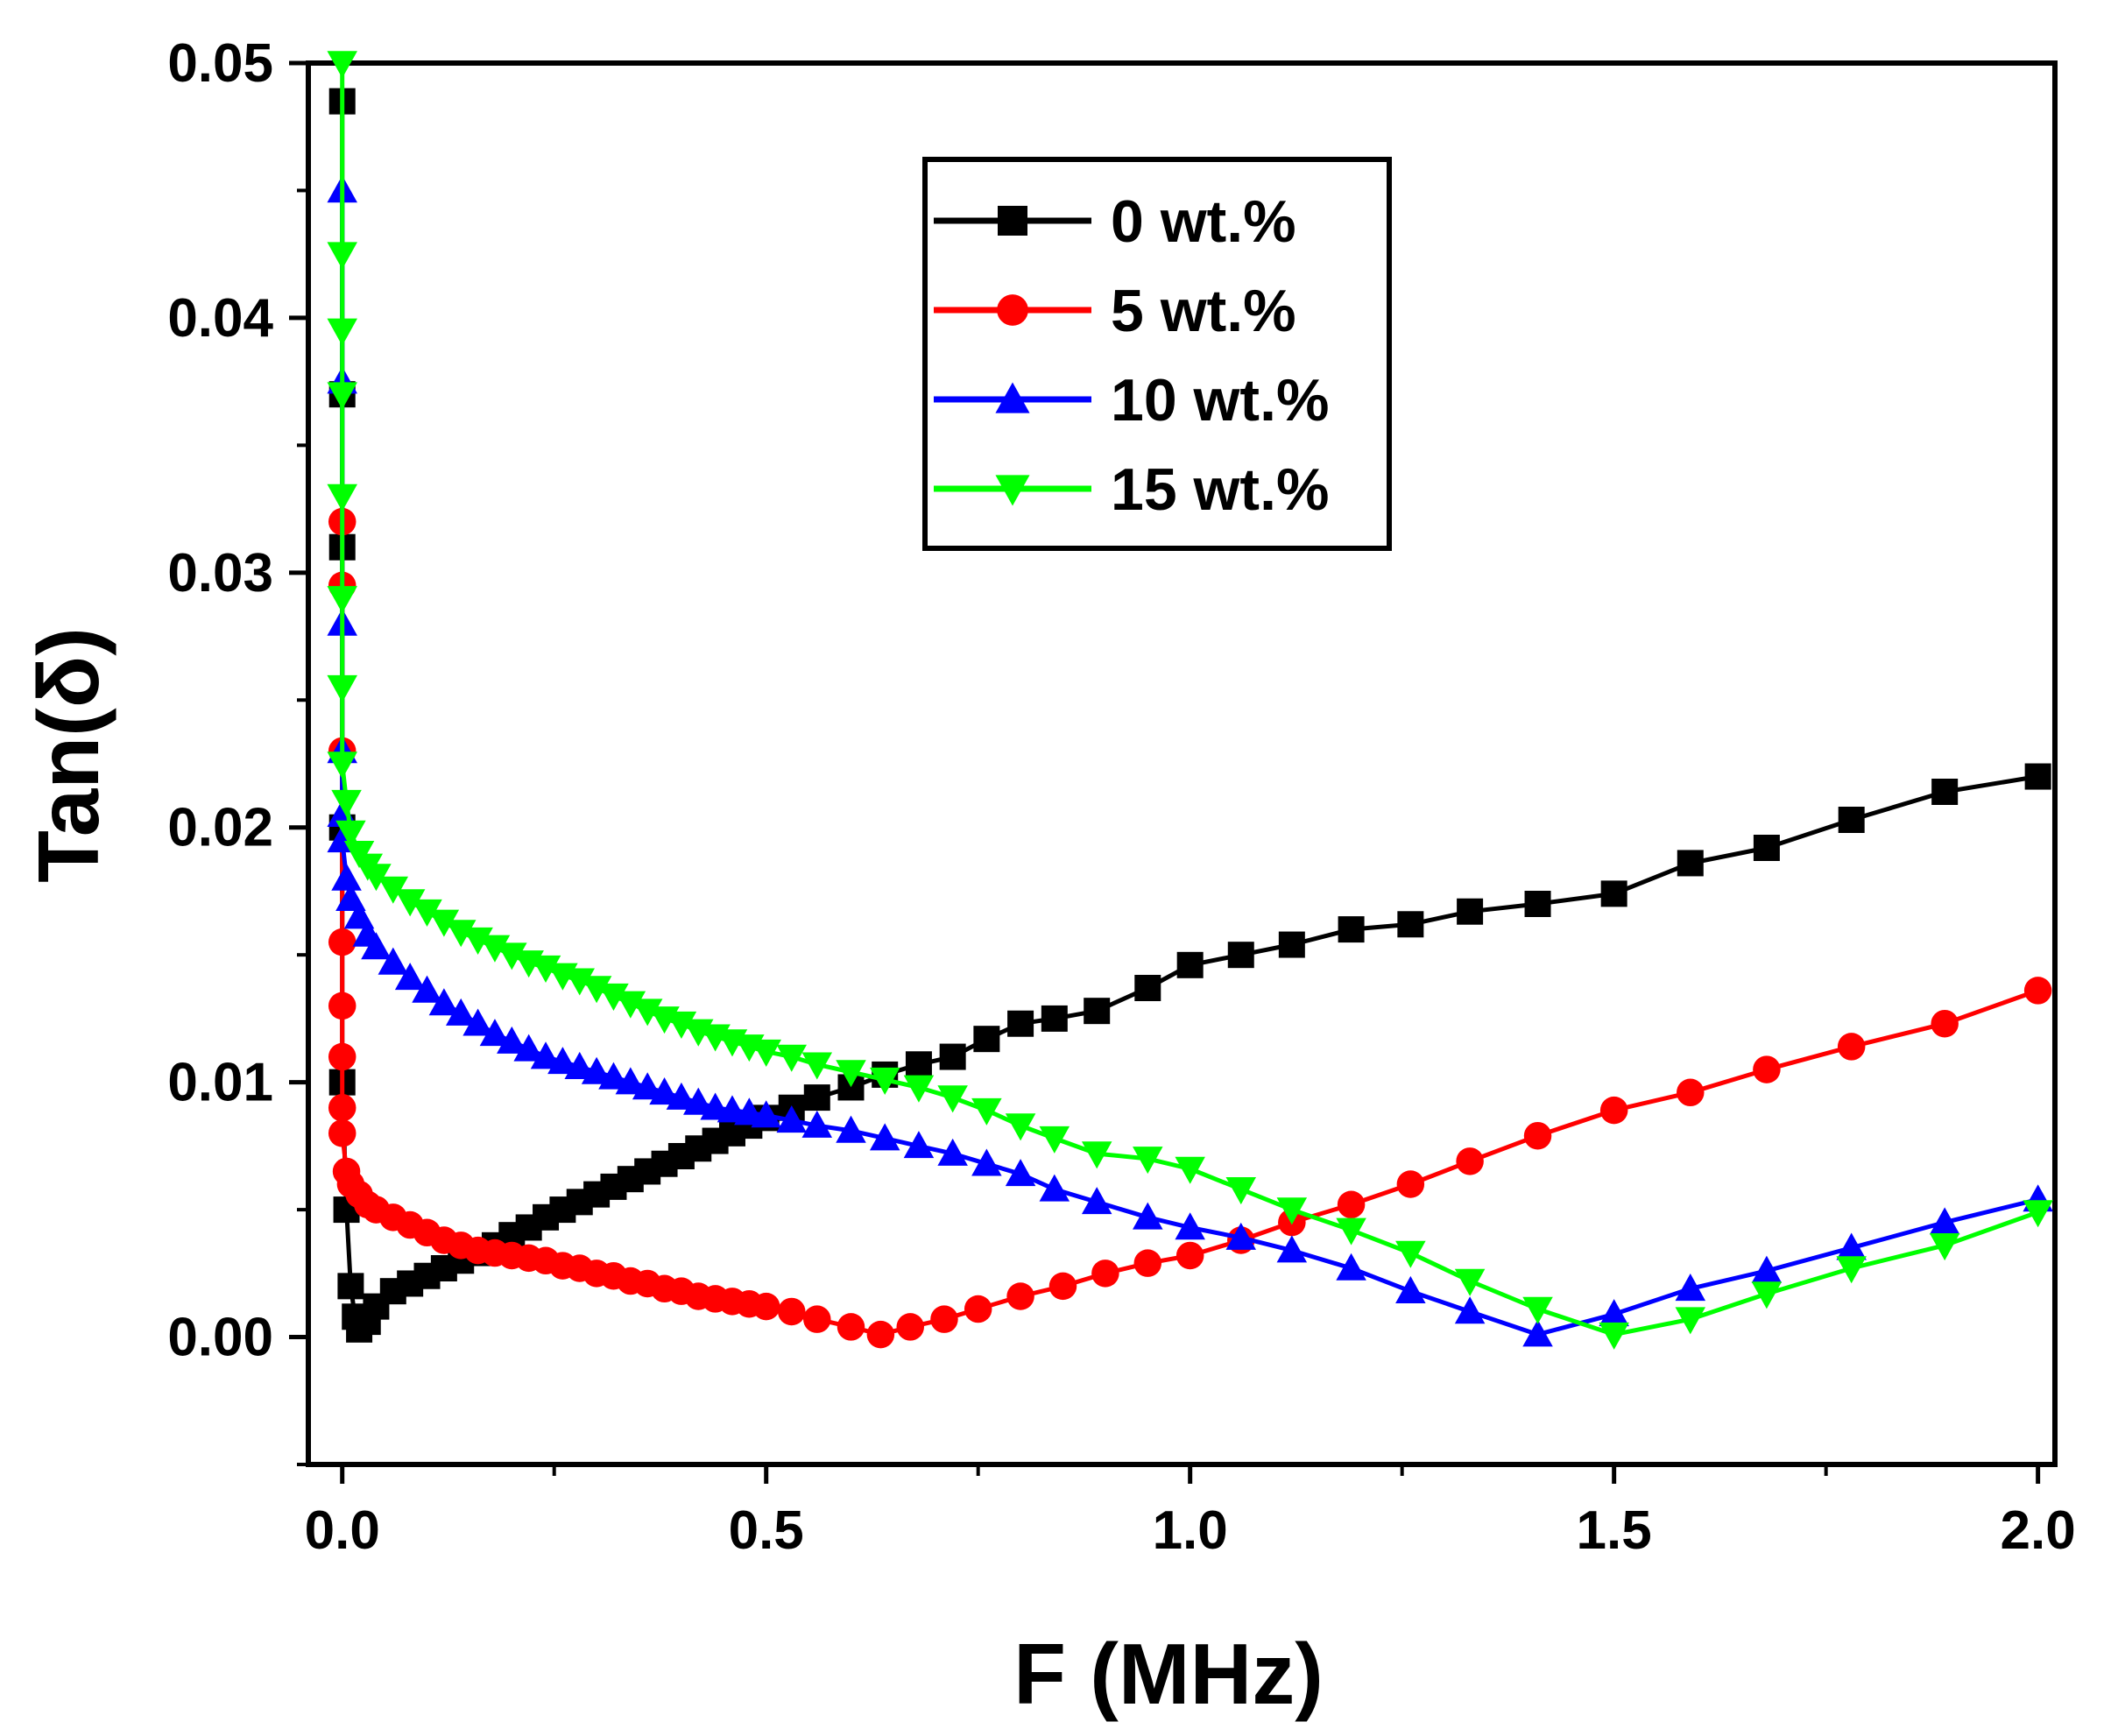 The width and height of the screenshot is (2118, 1736). Describe the element at coordinates (343, 1530) in the screenshot. I see `x-tick-label: 0.0` at that location.